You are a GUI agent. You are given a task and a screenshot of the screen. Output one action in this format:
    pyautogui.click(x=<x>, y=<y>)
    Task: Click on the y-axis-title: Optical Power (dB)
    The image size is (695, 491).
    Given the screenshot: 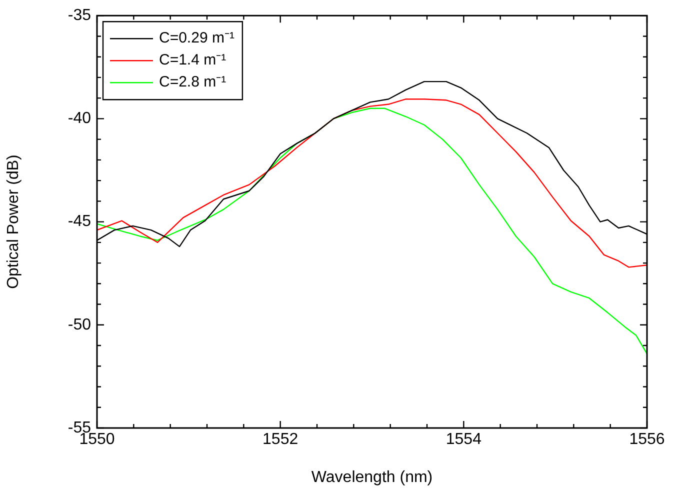 What is the action you would take?
    pyautogui.click(x=13, y=221)
    